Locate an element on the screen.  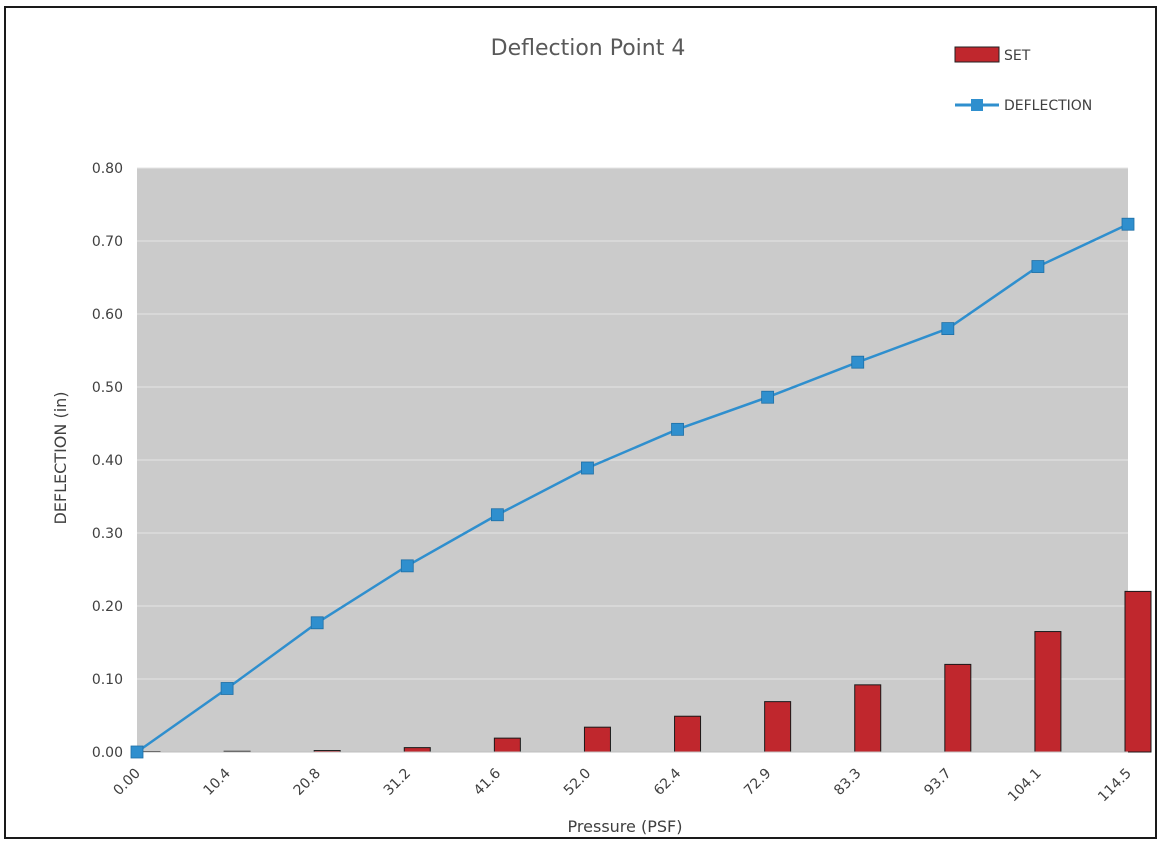
chart-legend: SET DEFLECTION is located at coordinates (1023, 80).